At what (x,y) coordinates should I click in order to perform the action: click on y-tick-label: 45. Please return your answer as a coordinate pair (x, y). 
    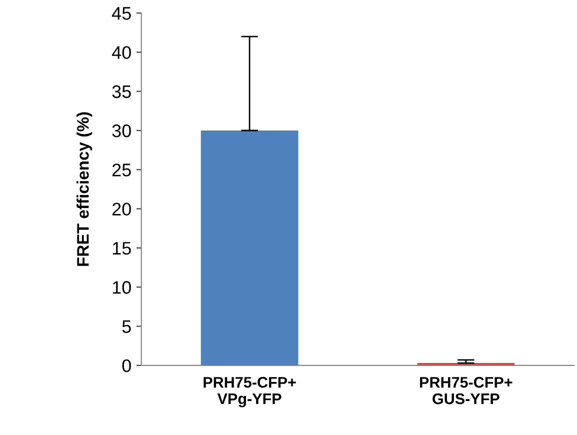
    Looking at the image, I should click on (121, 13).